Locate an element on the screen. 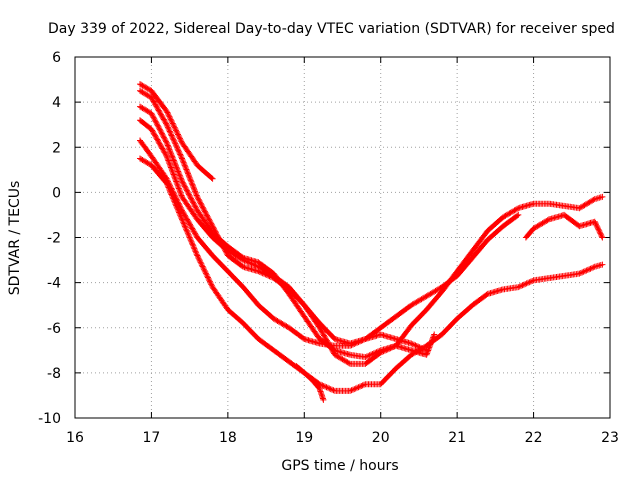  x-tick-label: 18 is located at coordinates (228, 438).